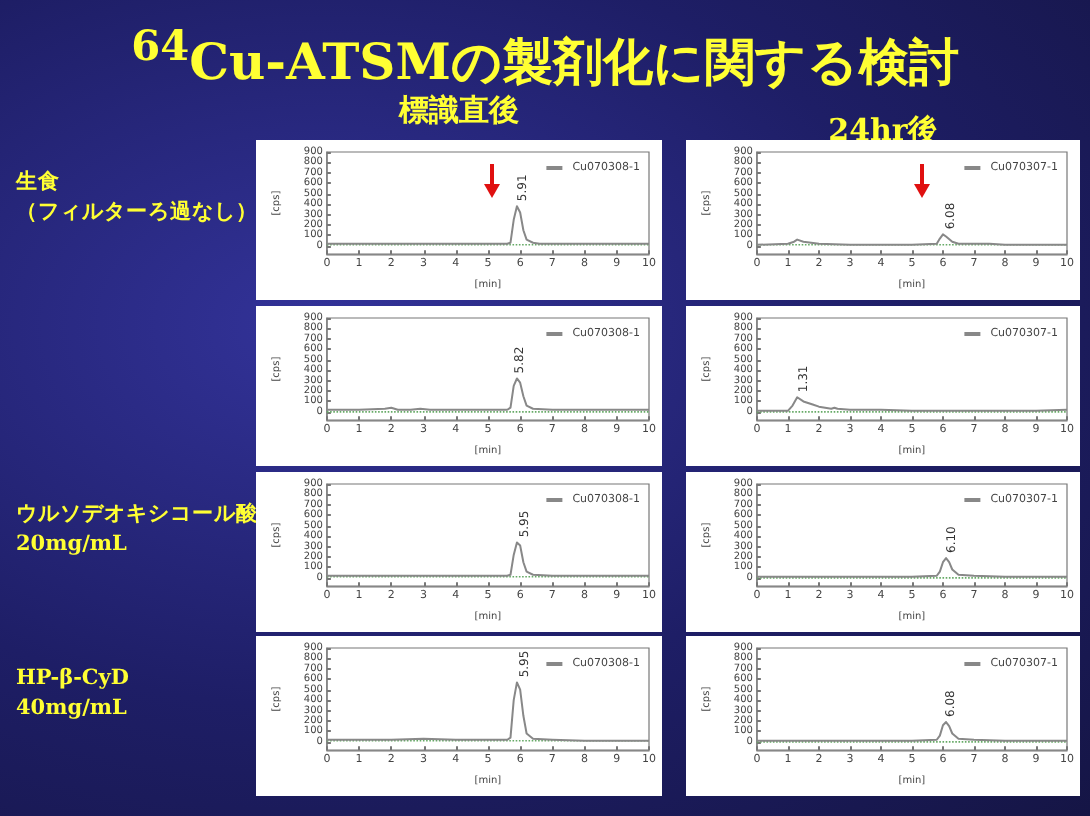  What do you see at coordinates (458, 111) in the screenshot?
I see `chart-subtitle: 標識直後` at bounding box center [458, 111].